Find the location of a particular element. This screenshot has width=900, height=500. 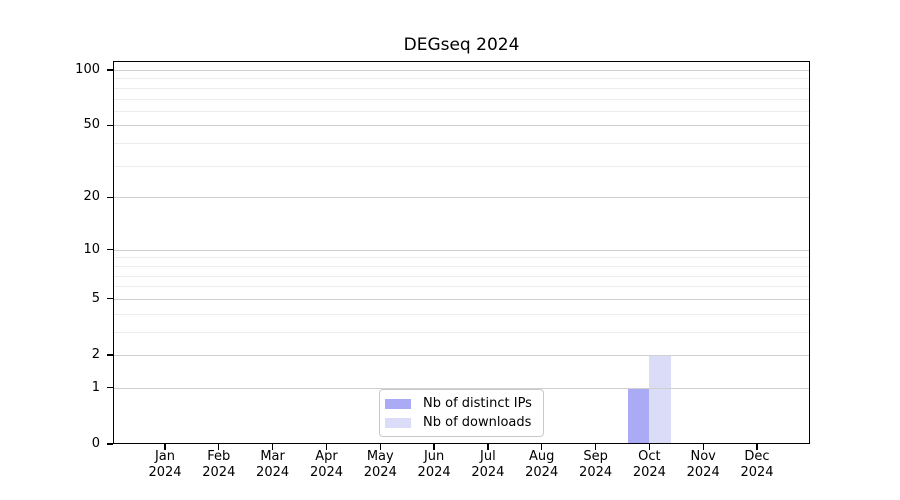

legend-item: Nb of downloads is located at coordinates (461, 422).